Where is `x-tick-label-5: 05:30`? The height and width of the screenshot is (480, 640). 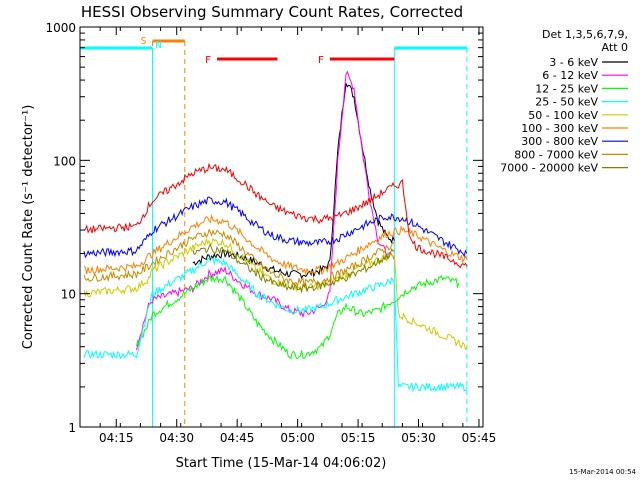 x-tick-label-5: 05:30 is located at coordinates (418, 438).